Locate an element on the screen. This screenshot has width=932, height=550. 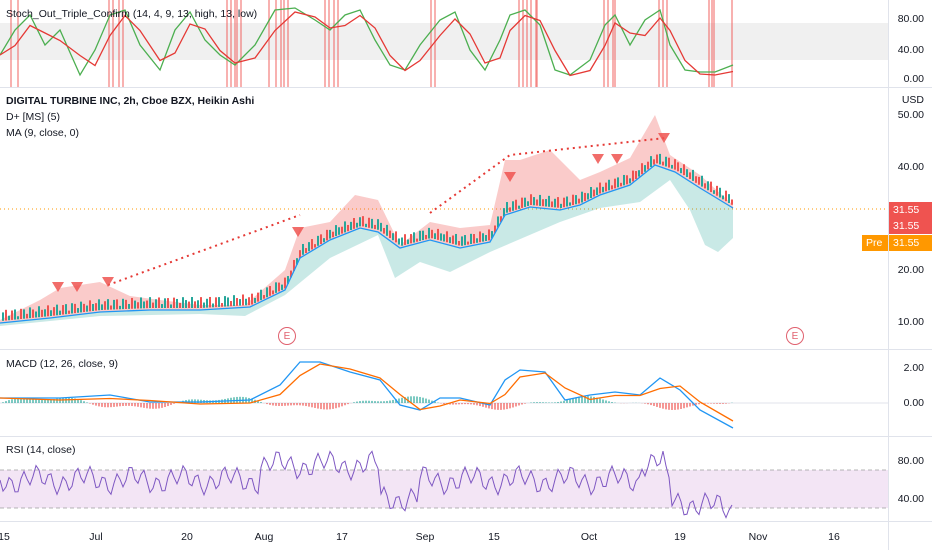
macd-line is located at coordinates (367, 395).